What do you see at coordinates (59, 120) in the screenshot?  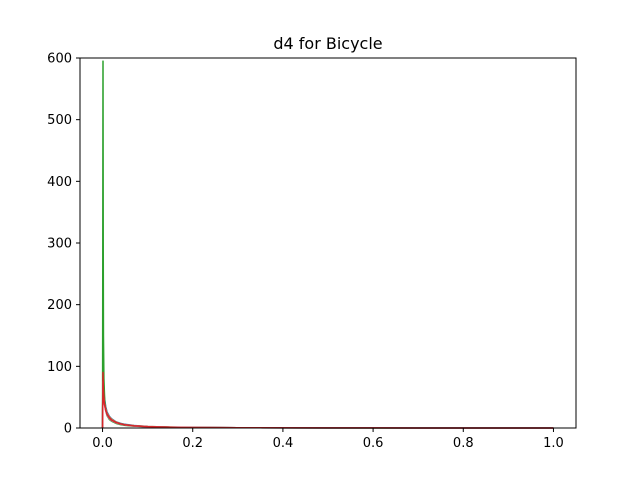 I see `y-tick-label: 500` at bounding box center [59, 120].